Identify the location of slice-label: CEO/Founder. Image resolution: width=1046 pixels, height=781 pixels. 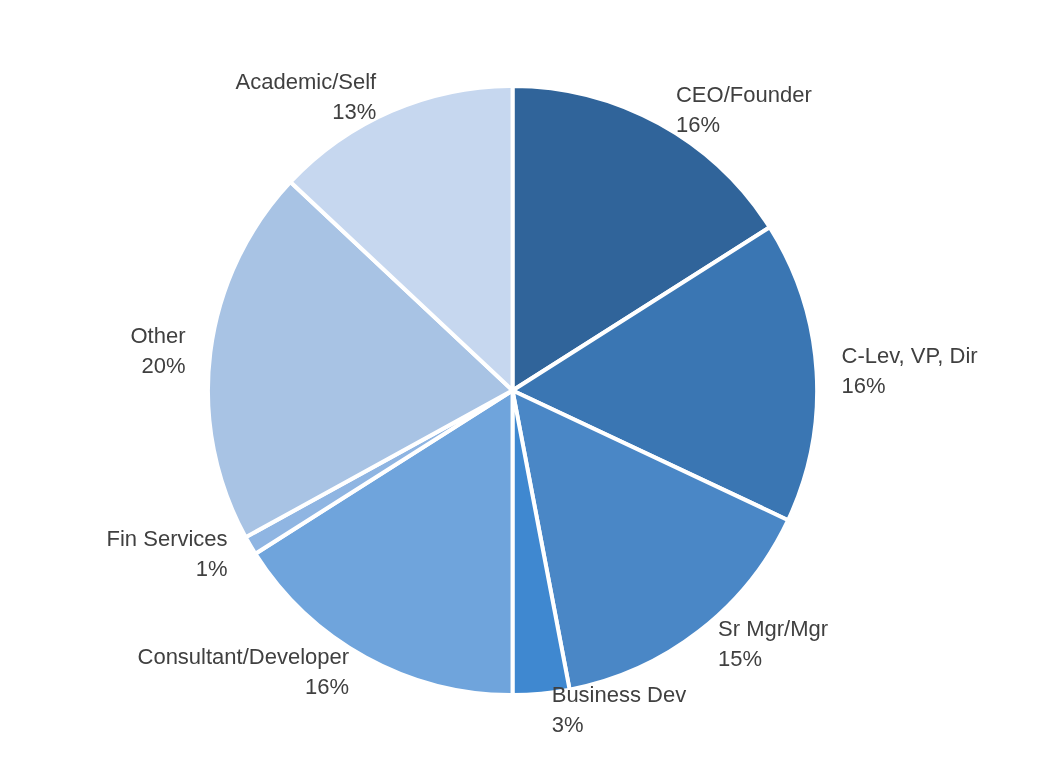
(743, 95).